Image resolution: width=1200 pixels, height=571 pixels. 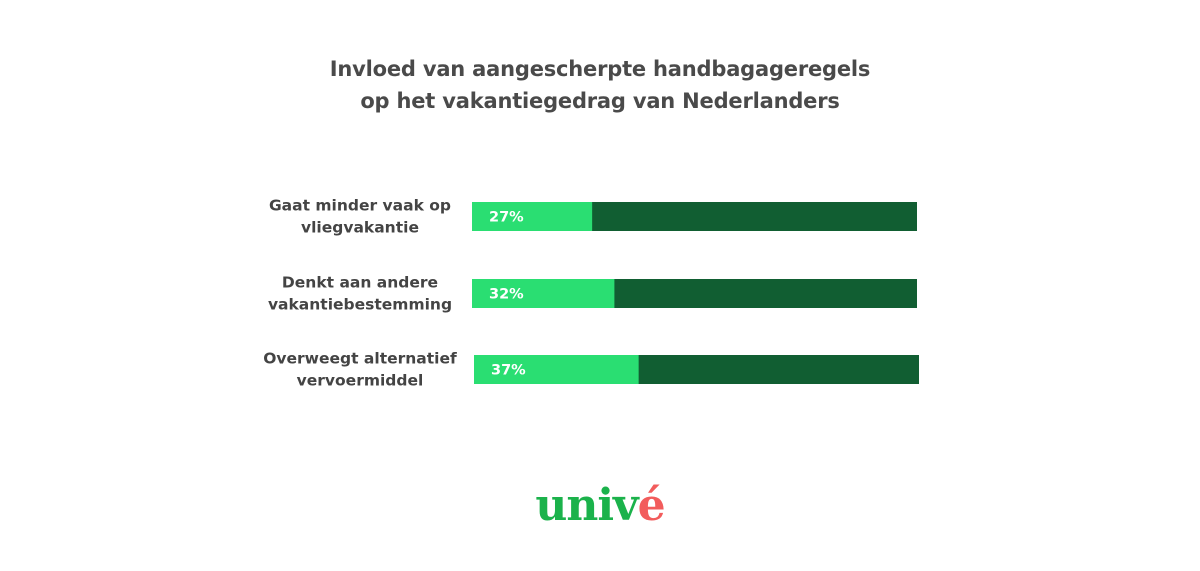 What do you see at coordinates (360, 294) in the screenshot?
I see `category-label: Denkt aan andere vakantiebestemming` at bounding box center [360, 294].